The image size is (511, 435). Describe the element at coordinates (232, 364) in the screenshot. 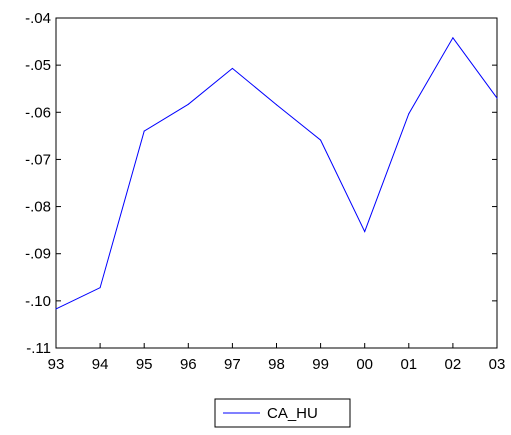

I see `x-tick-label: 97` at that location.